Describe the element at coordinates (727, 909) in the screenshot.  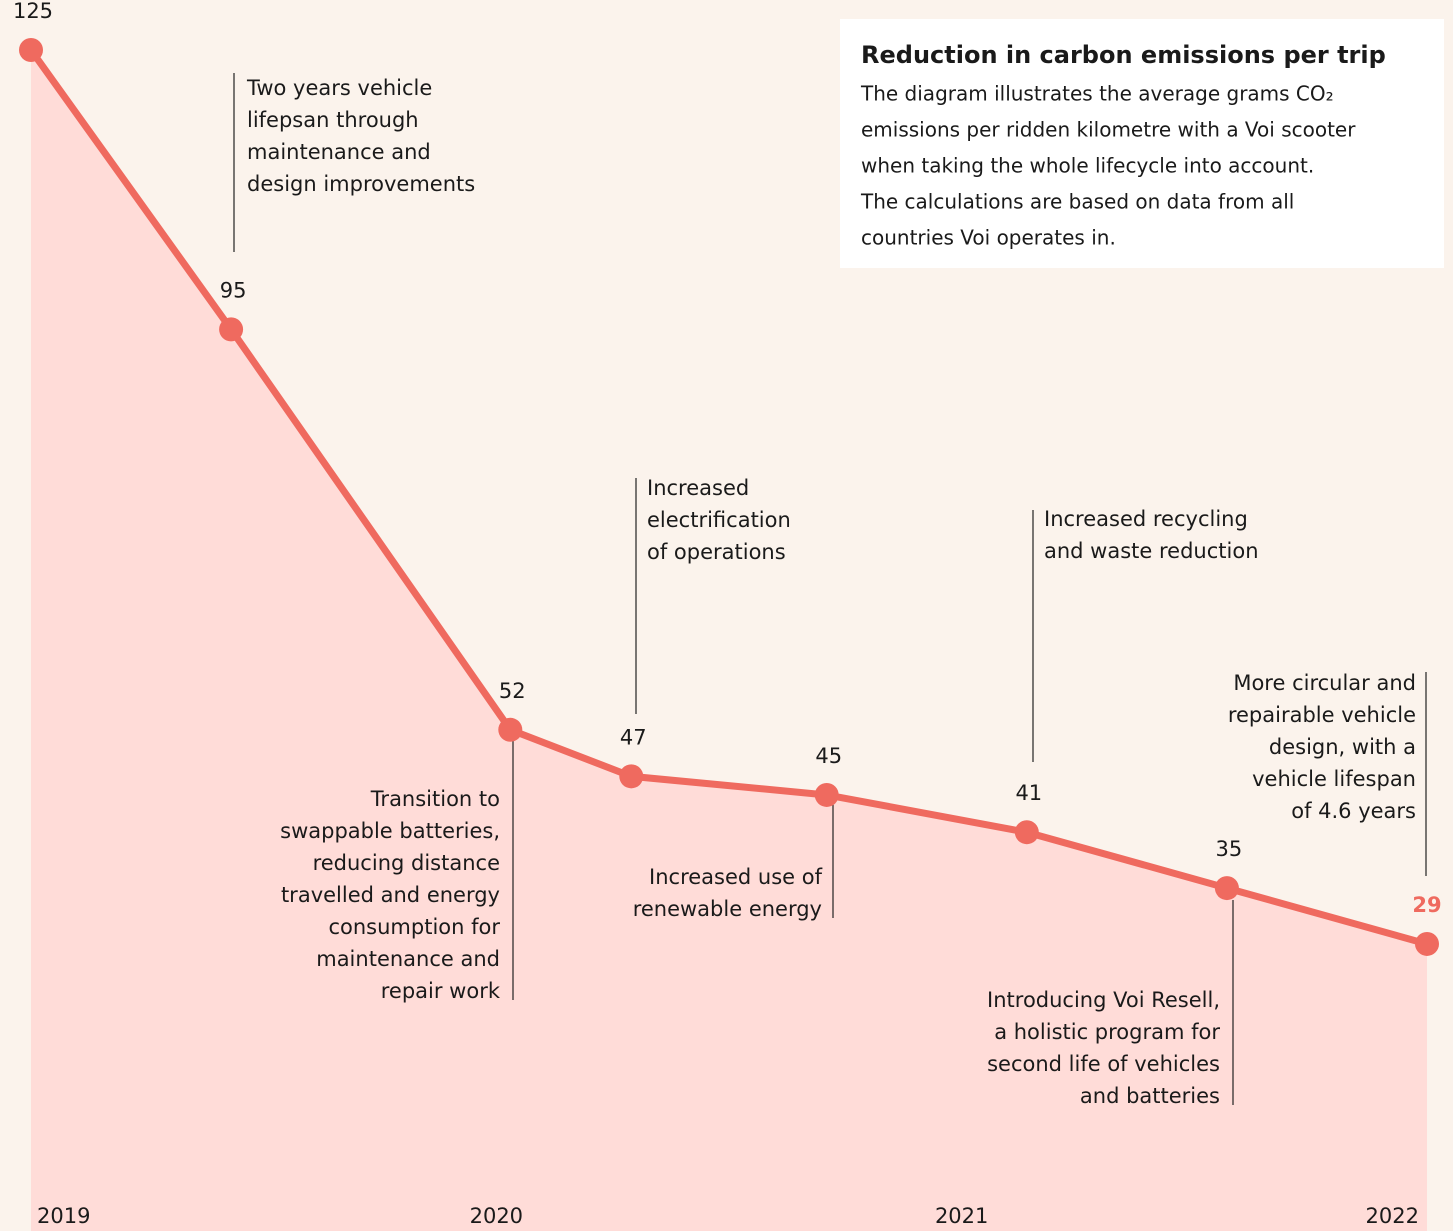
I see `annotation-text: renewable energy` at that location.